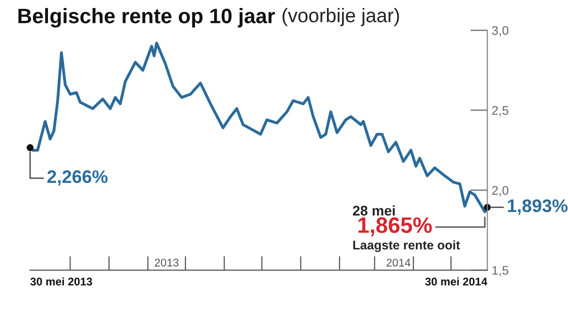 This screenshot has height=322, width=568. I want to click on text: 30 mei 2013, so click(61, 281).